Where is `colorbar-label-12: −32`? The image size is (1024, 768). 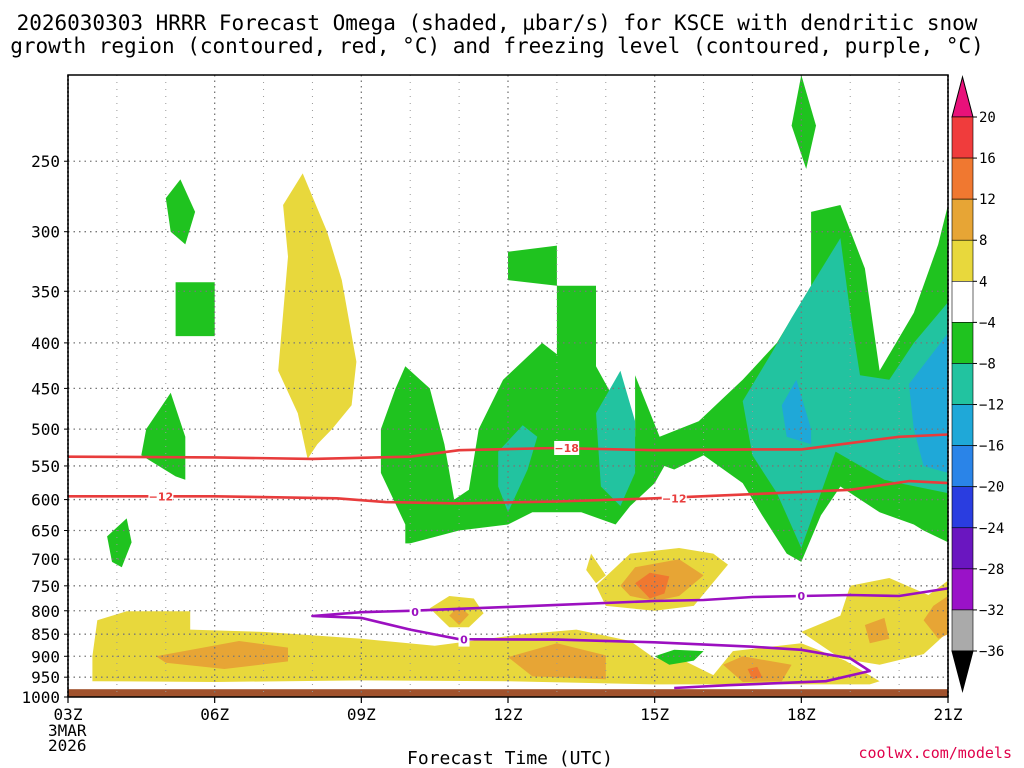
colorbar-label-12: −32 is located at coordinates (991, 611).